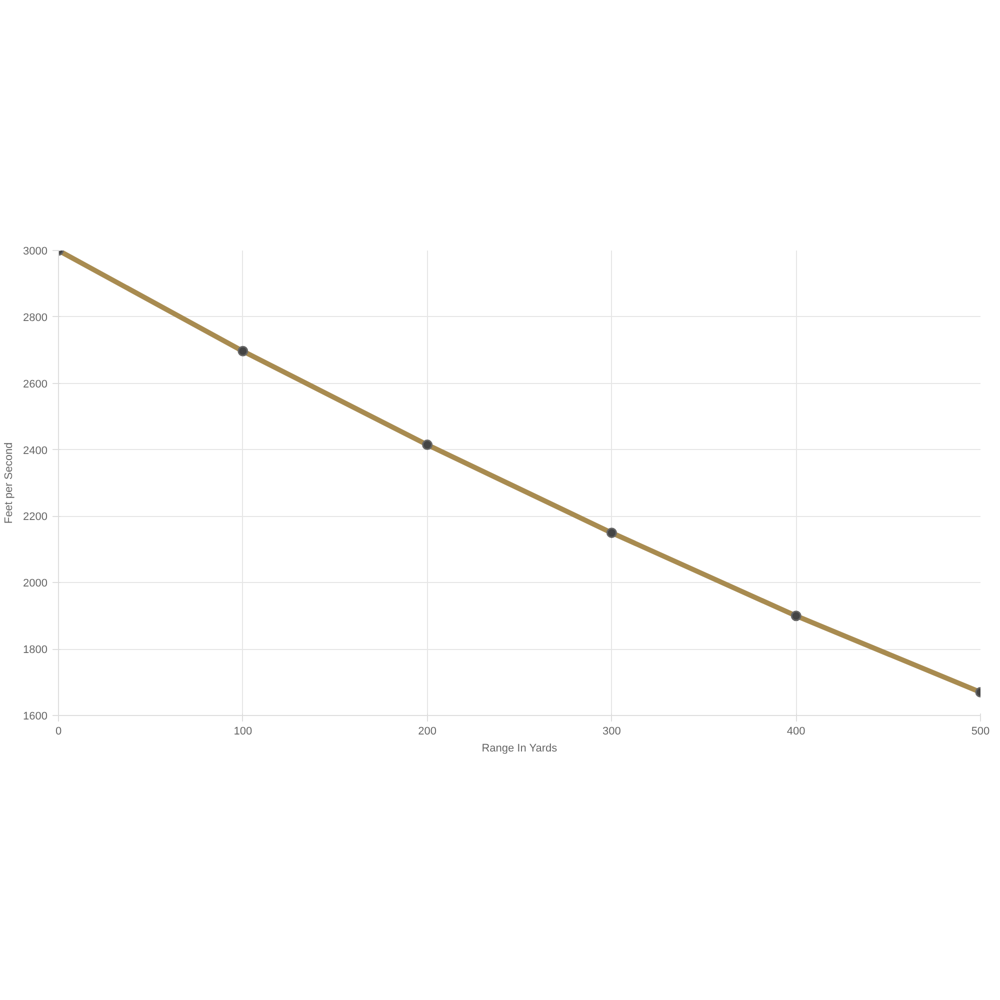 The image size is (1000, 1000). What do you see at coordinates (796, 732) in the screenshot?
I see `x-tick-label: 400` at bounding box center [796, 732].